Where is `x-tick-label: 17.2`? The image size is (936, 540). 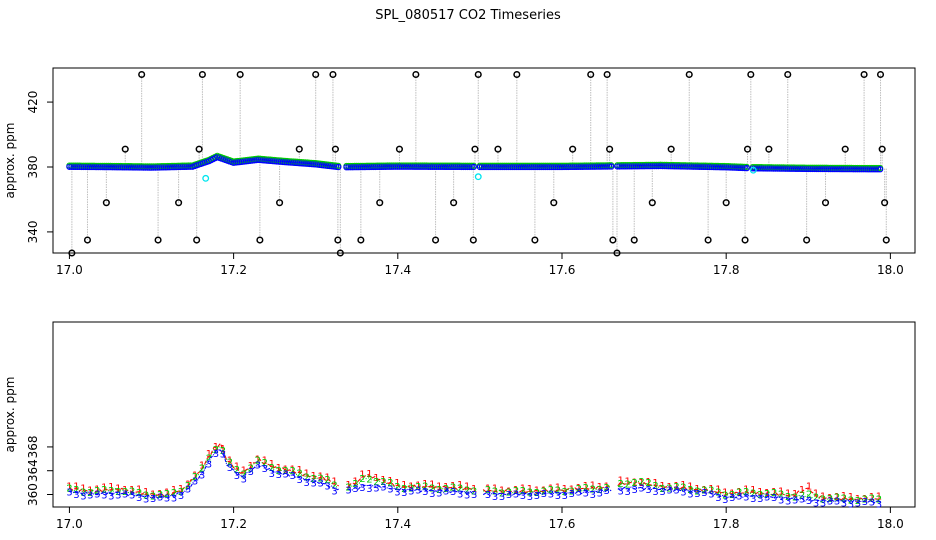
x-tick-label: 17.2 is located at coordinates (233, 270).